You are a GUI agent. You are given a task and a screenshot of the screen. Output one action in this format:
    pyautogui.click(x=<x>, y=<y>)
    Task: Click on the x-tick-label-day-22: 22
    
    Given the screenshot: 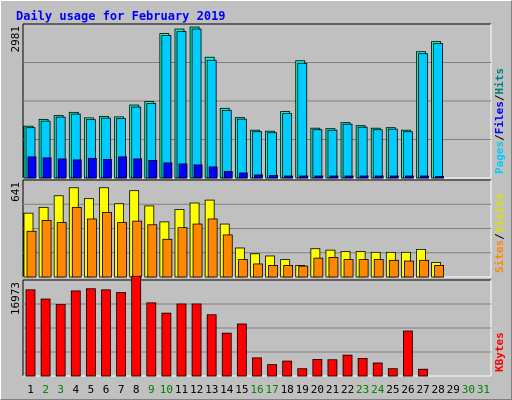 What is the action you would take?
    pyautogui.click(x=347, y=389)
    